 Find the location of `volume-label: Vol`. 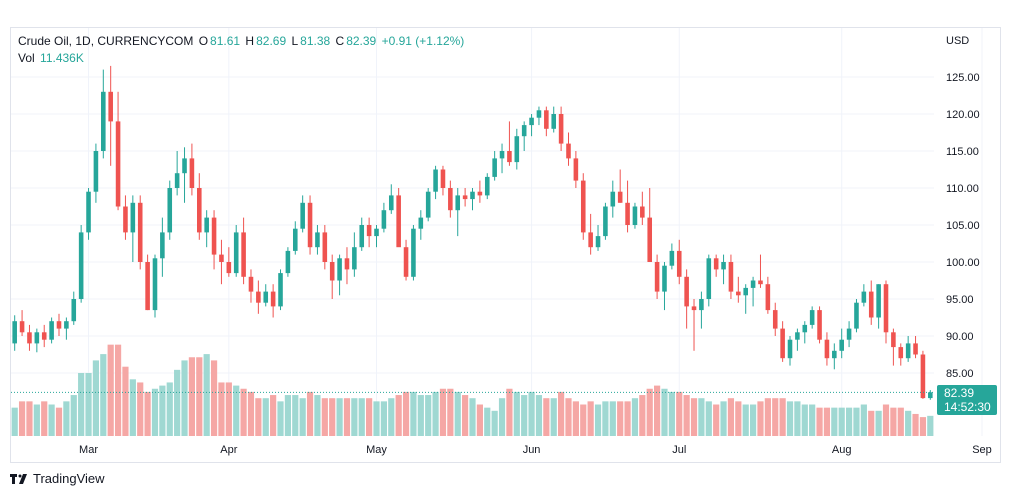

volume-label: Vol is located at coordinates (26, 58).